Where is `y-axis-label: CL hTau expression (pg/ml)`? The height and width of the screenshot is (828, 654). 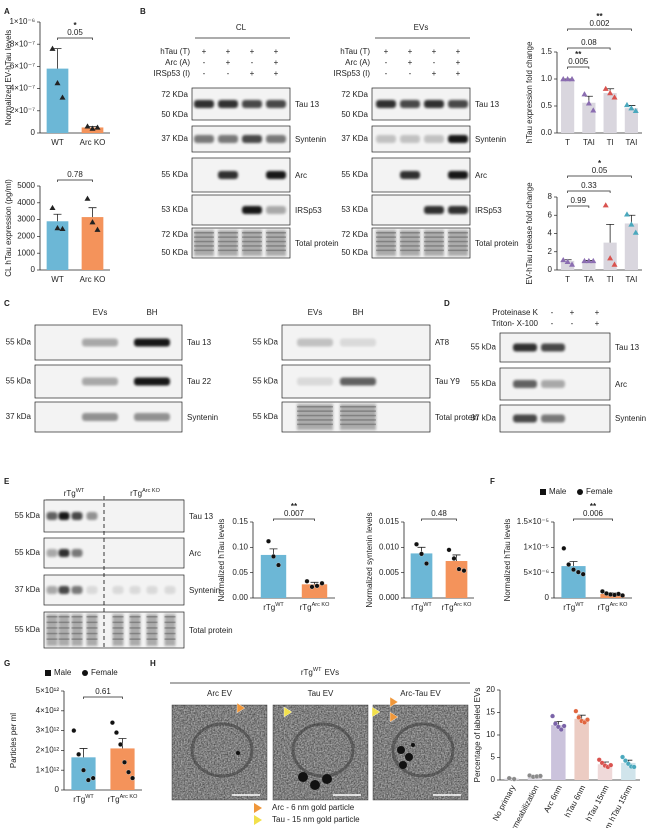 y-axis-label: CL hTau expression (pg/ml) is located at coordinates (8, 228).